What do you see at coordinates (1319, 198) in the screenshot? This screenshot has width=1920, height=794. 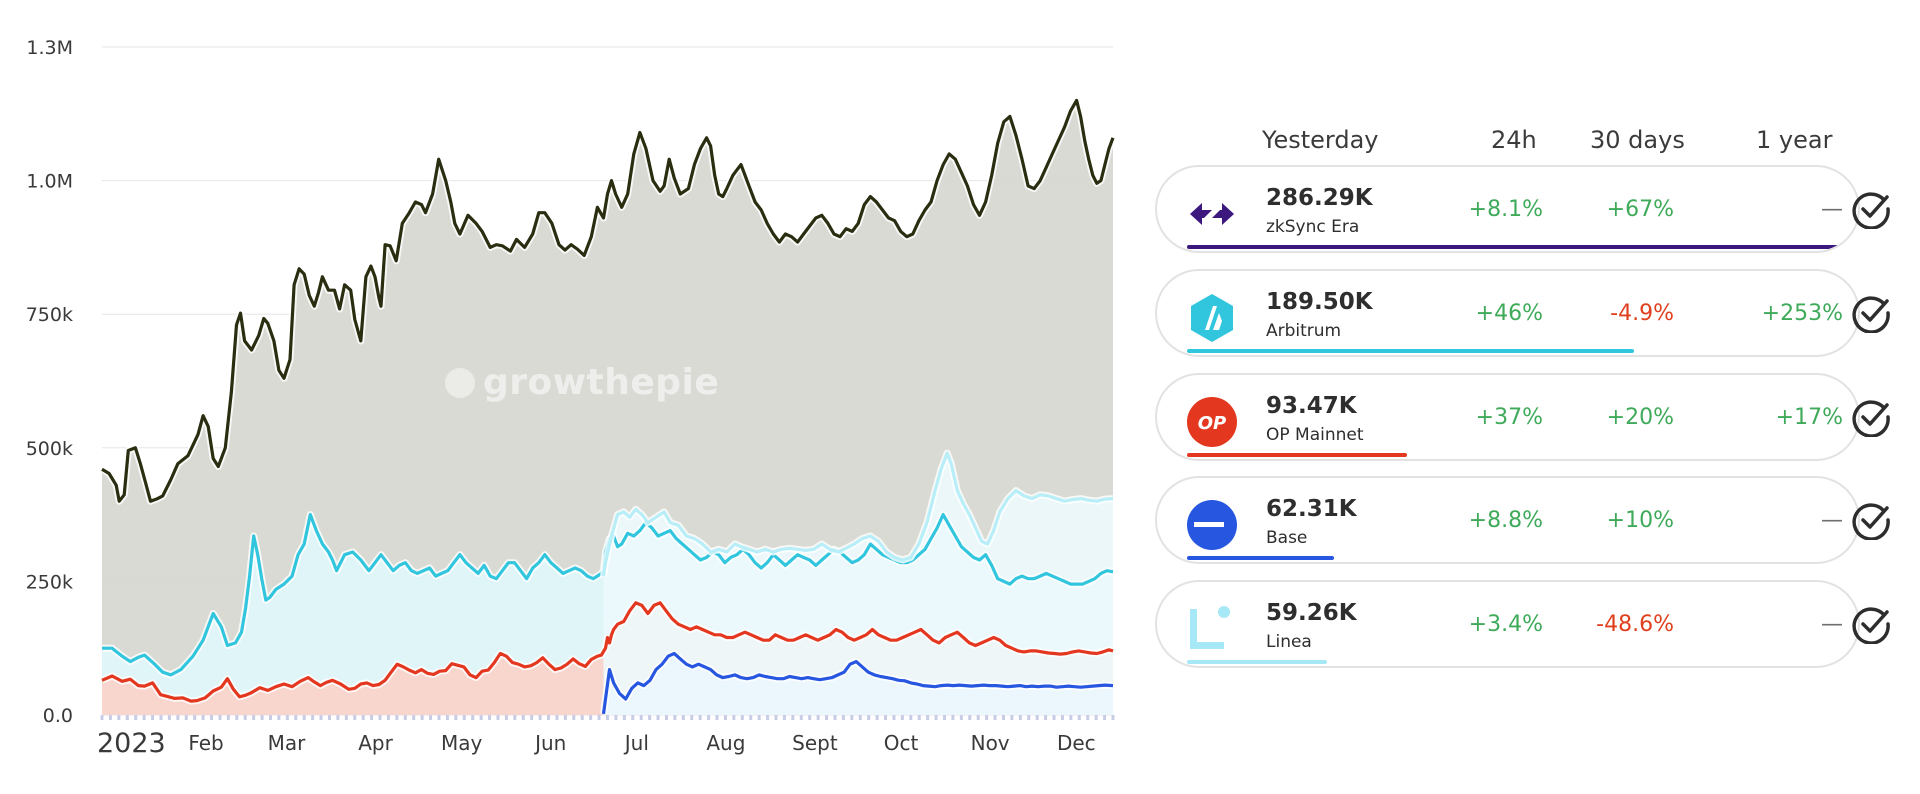 I see `chain-value: 286.29K` at bounding box center [1319, 198].